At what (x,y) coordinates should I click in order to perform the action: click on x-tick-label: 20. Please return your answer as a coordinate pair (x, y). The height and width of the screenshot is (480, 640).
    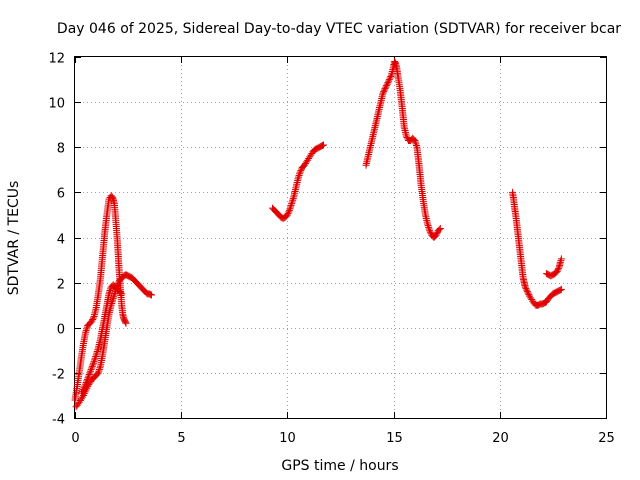
    Looking at the image, I should click on (500, 438).